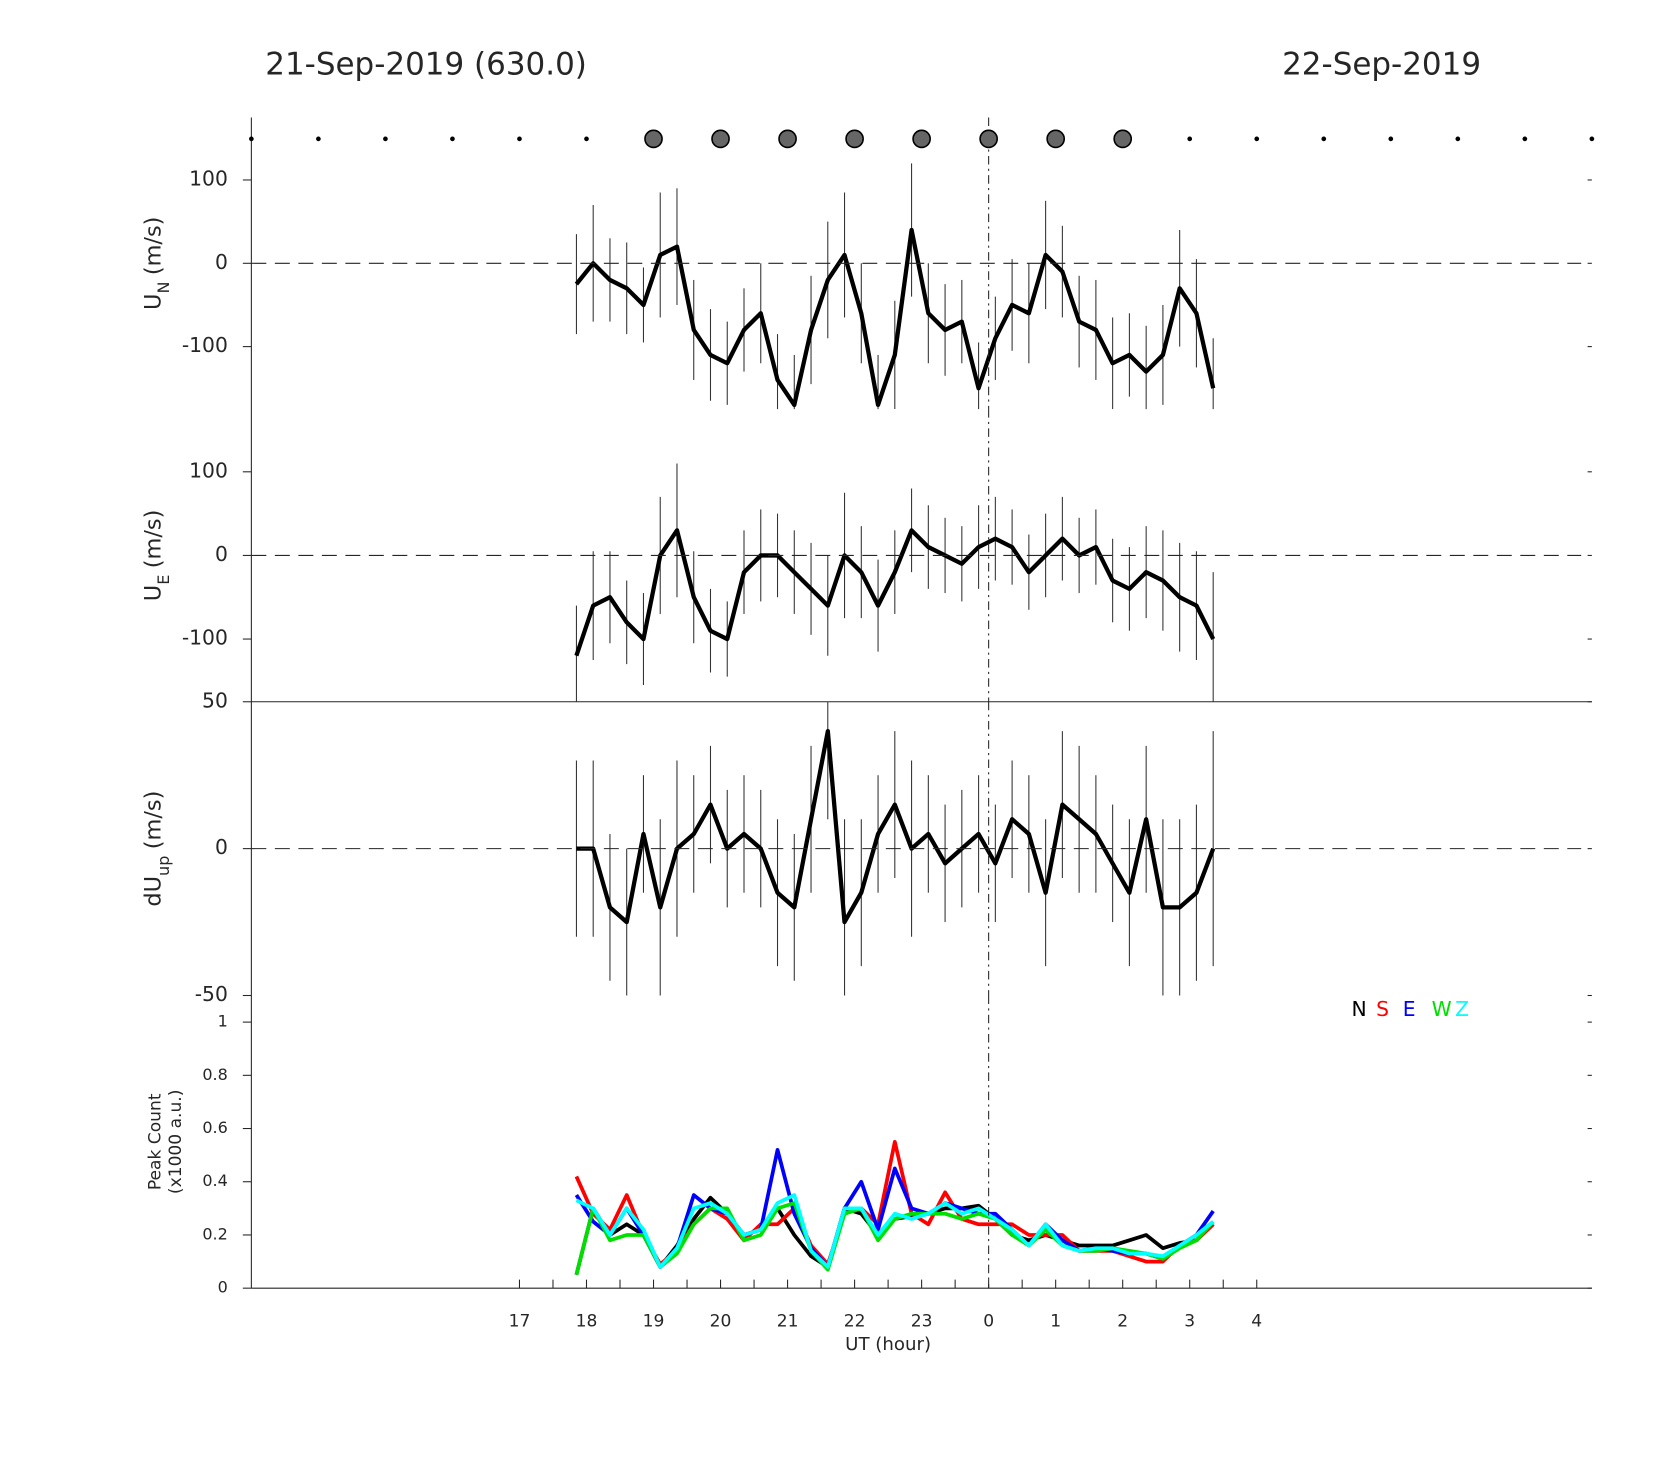  I want to click on x-tick-label: 19, so click(654, 1321).